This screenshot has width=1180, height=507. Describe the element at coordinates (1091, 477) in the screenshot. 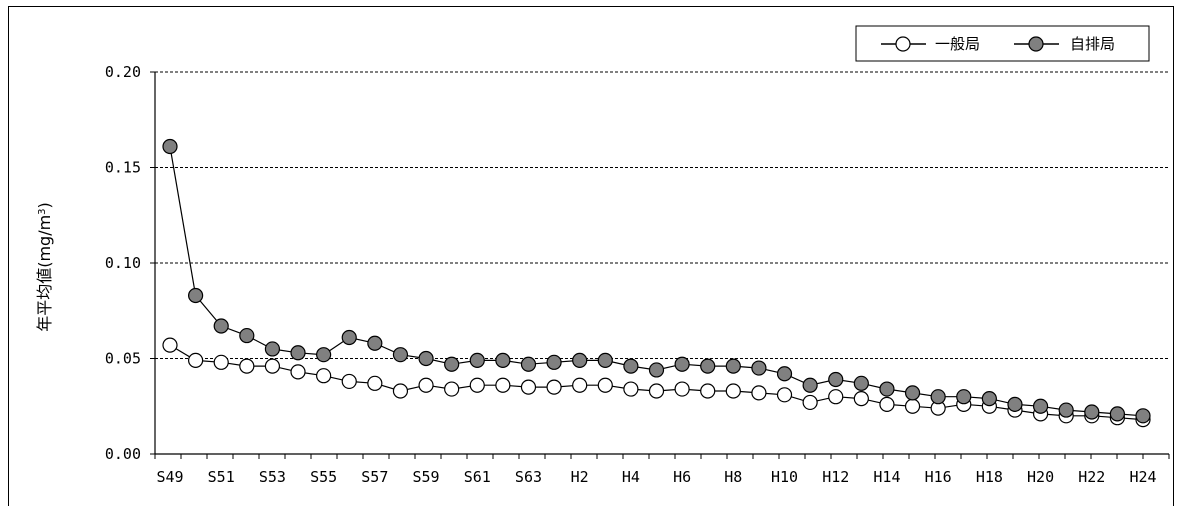

I see `x-tick-label: H22` at that location.